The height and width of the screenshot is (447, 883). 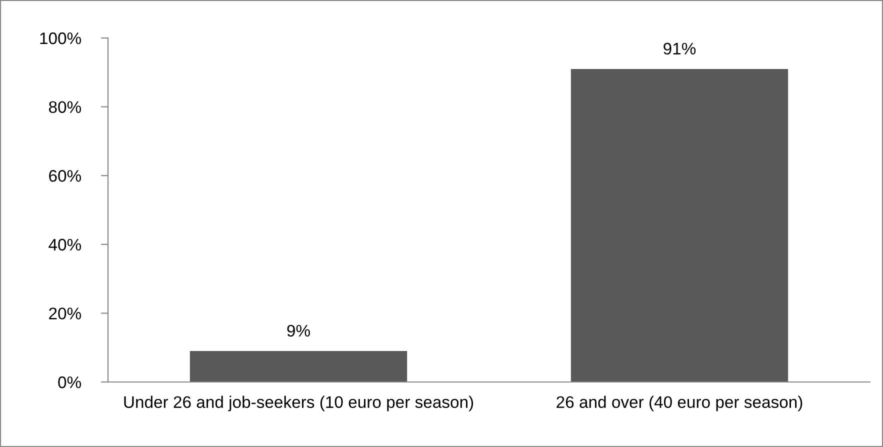 I want to click on x-tick-label: 26 and over (40 euro per season), so click(x=679, y=404).